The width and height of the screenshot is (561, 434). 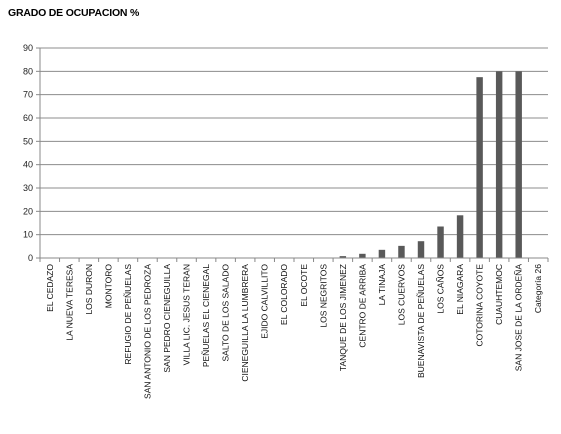 I want to click on y-tick-label: 70, so click(x=28, y=95).